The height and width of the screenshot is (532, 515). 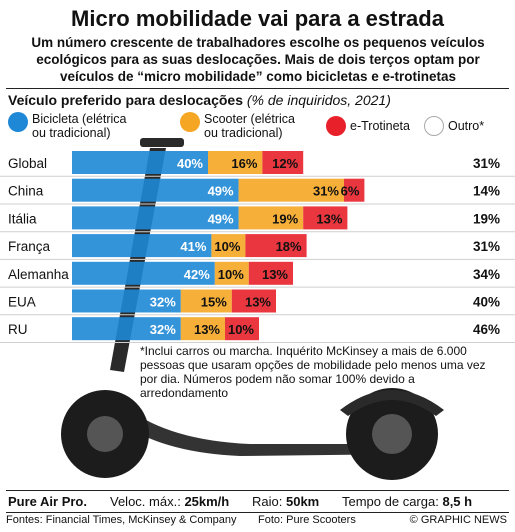 I want to click on category-label: EUA, so click(x=22, y=302).